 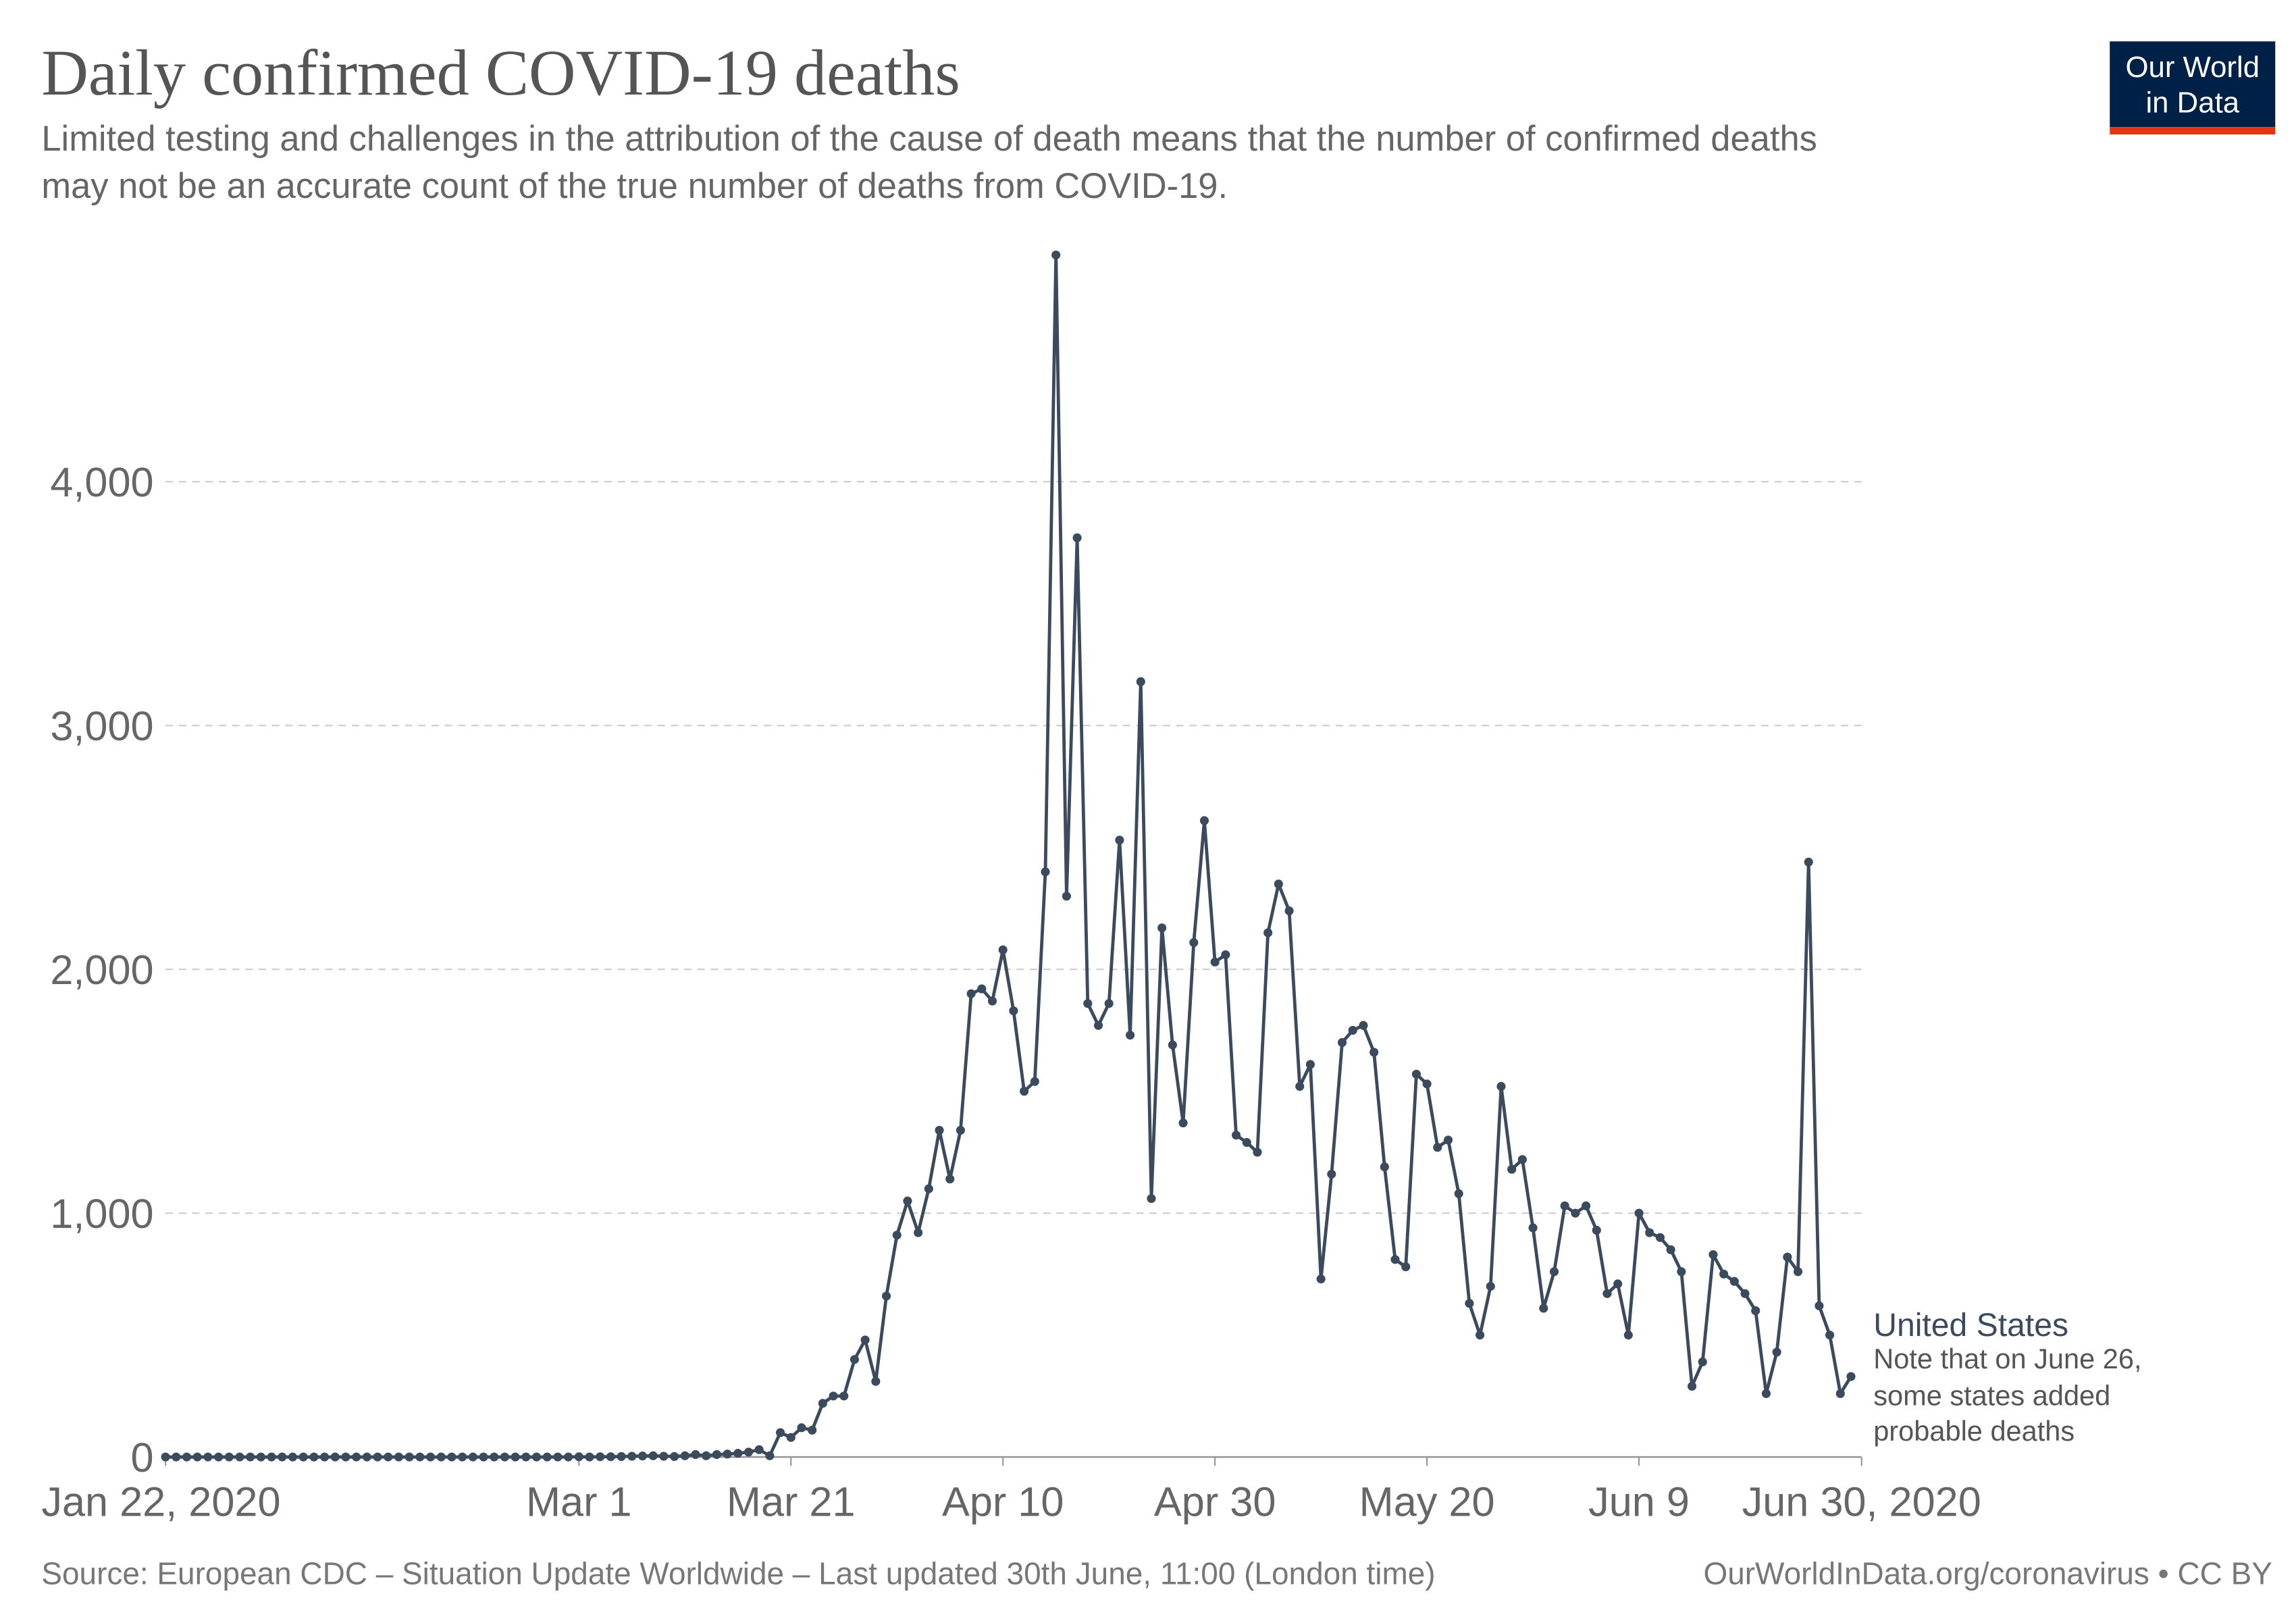 I want to click on logo-text: in Data, so click(x=2192, y=102).